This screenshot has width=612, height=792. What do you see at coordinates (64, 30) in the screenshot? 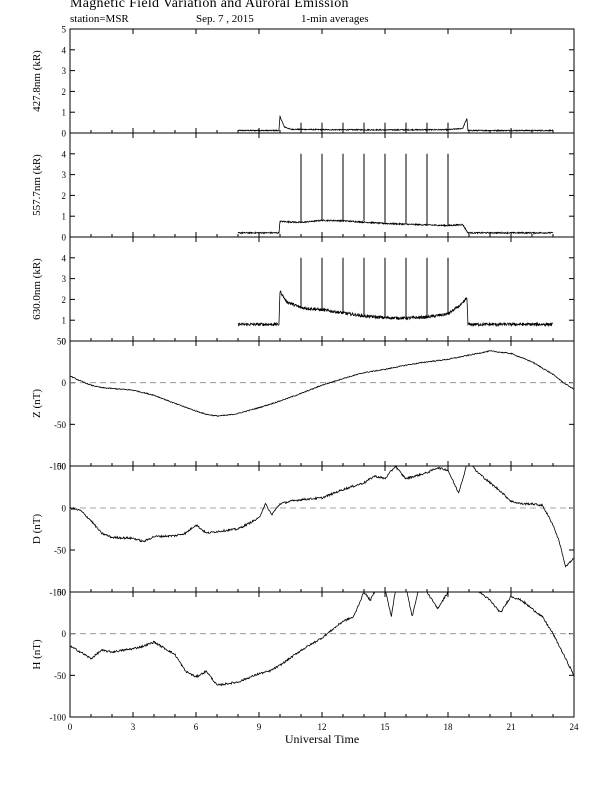
I see `y-tick-label: 5` at bounding box center [64, 30].